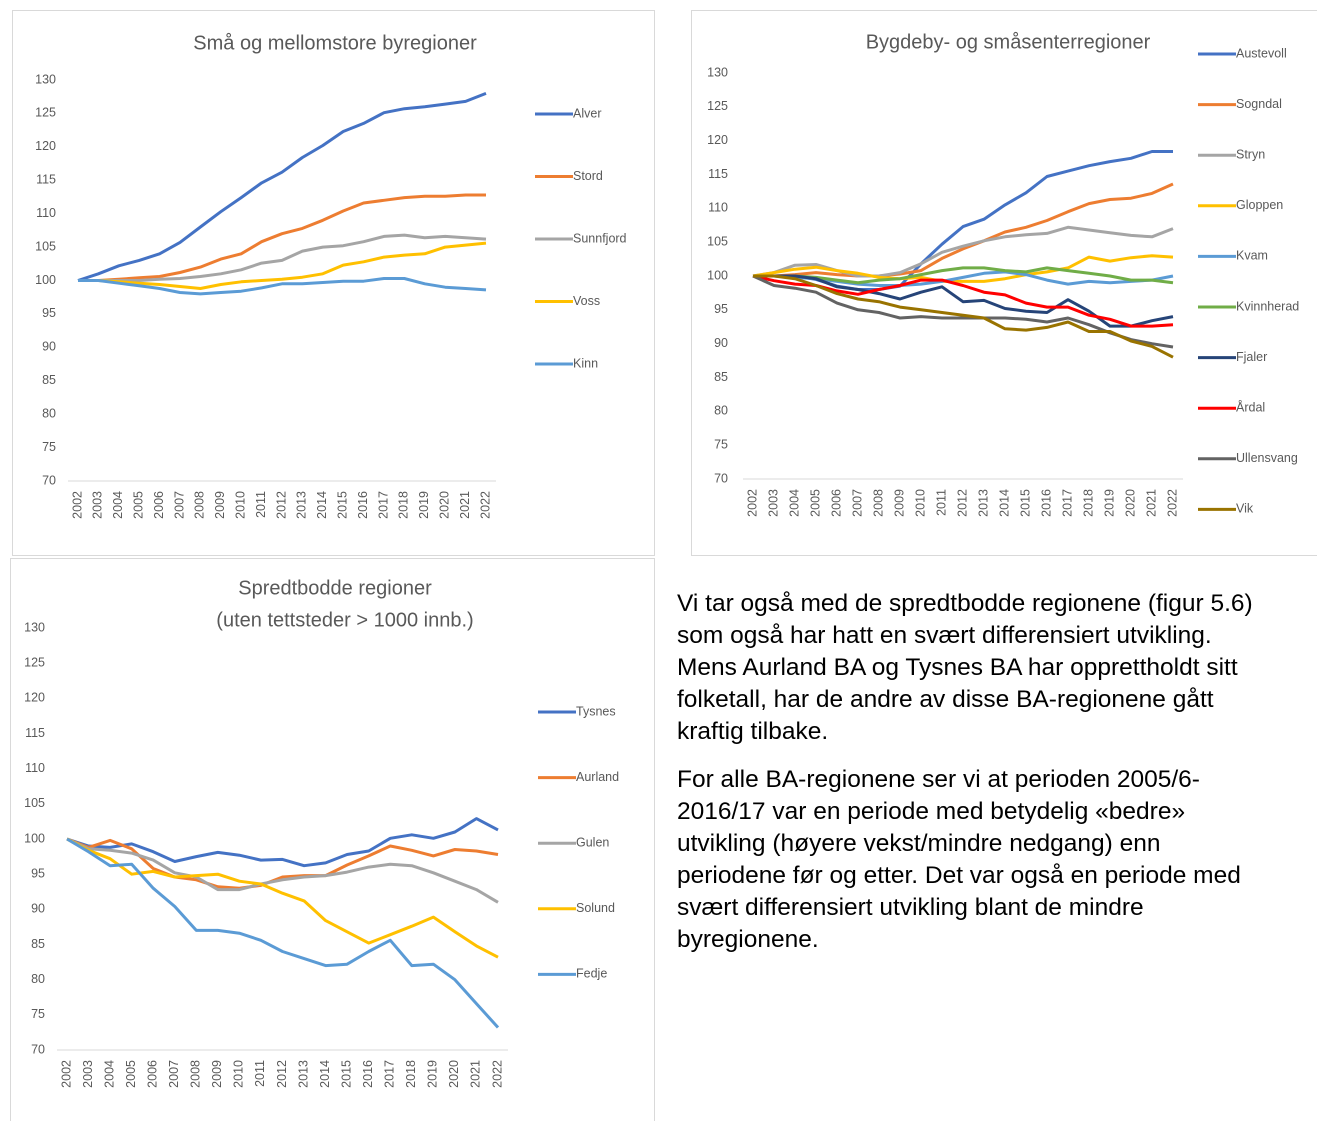  Describe the element at coordinates (1261, 53) in the screenshot. I see `legend-label: Austevoll` at that location.